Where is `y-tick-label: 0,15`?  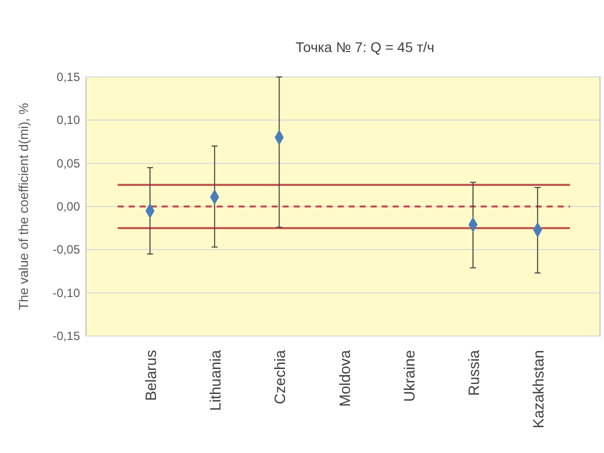 y-tick-label: 0,15 is located at coordinates (68, 77).